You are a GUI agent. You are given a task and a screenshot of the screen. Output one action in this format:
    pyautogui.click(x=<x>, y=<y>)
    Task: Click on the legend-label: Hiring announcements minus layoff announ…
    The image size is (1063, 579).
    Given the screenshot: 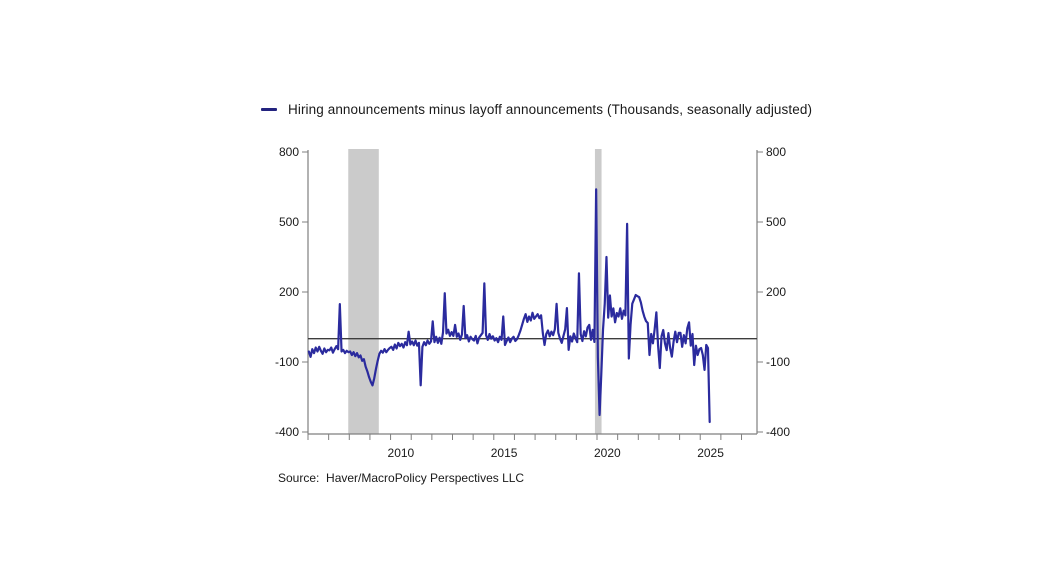 What is the action you would take?
    pyautogui.click(x=550, y=109)
    